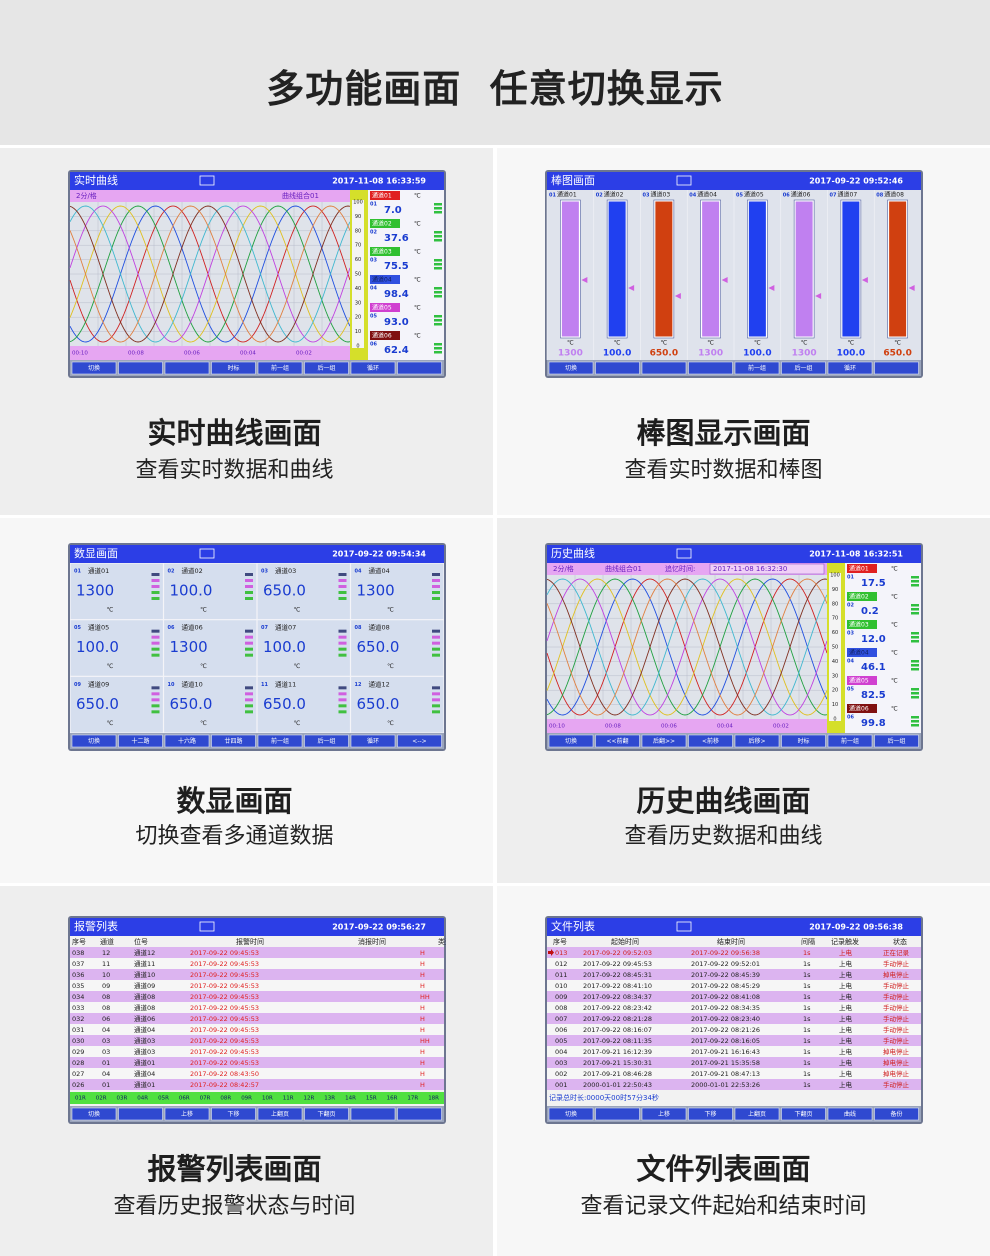 Image resolution: width=990 pixels, height=1256 pixels. What do you see at coordinates (725, 986) in the screenshot?
I see `table-cell: 2017-09-22 08:45:29` at bounding box center [725, 986].